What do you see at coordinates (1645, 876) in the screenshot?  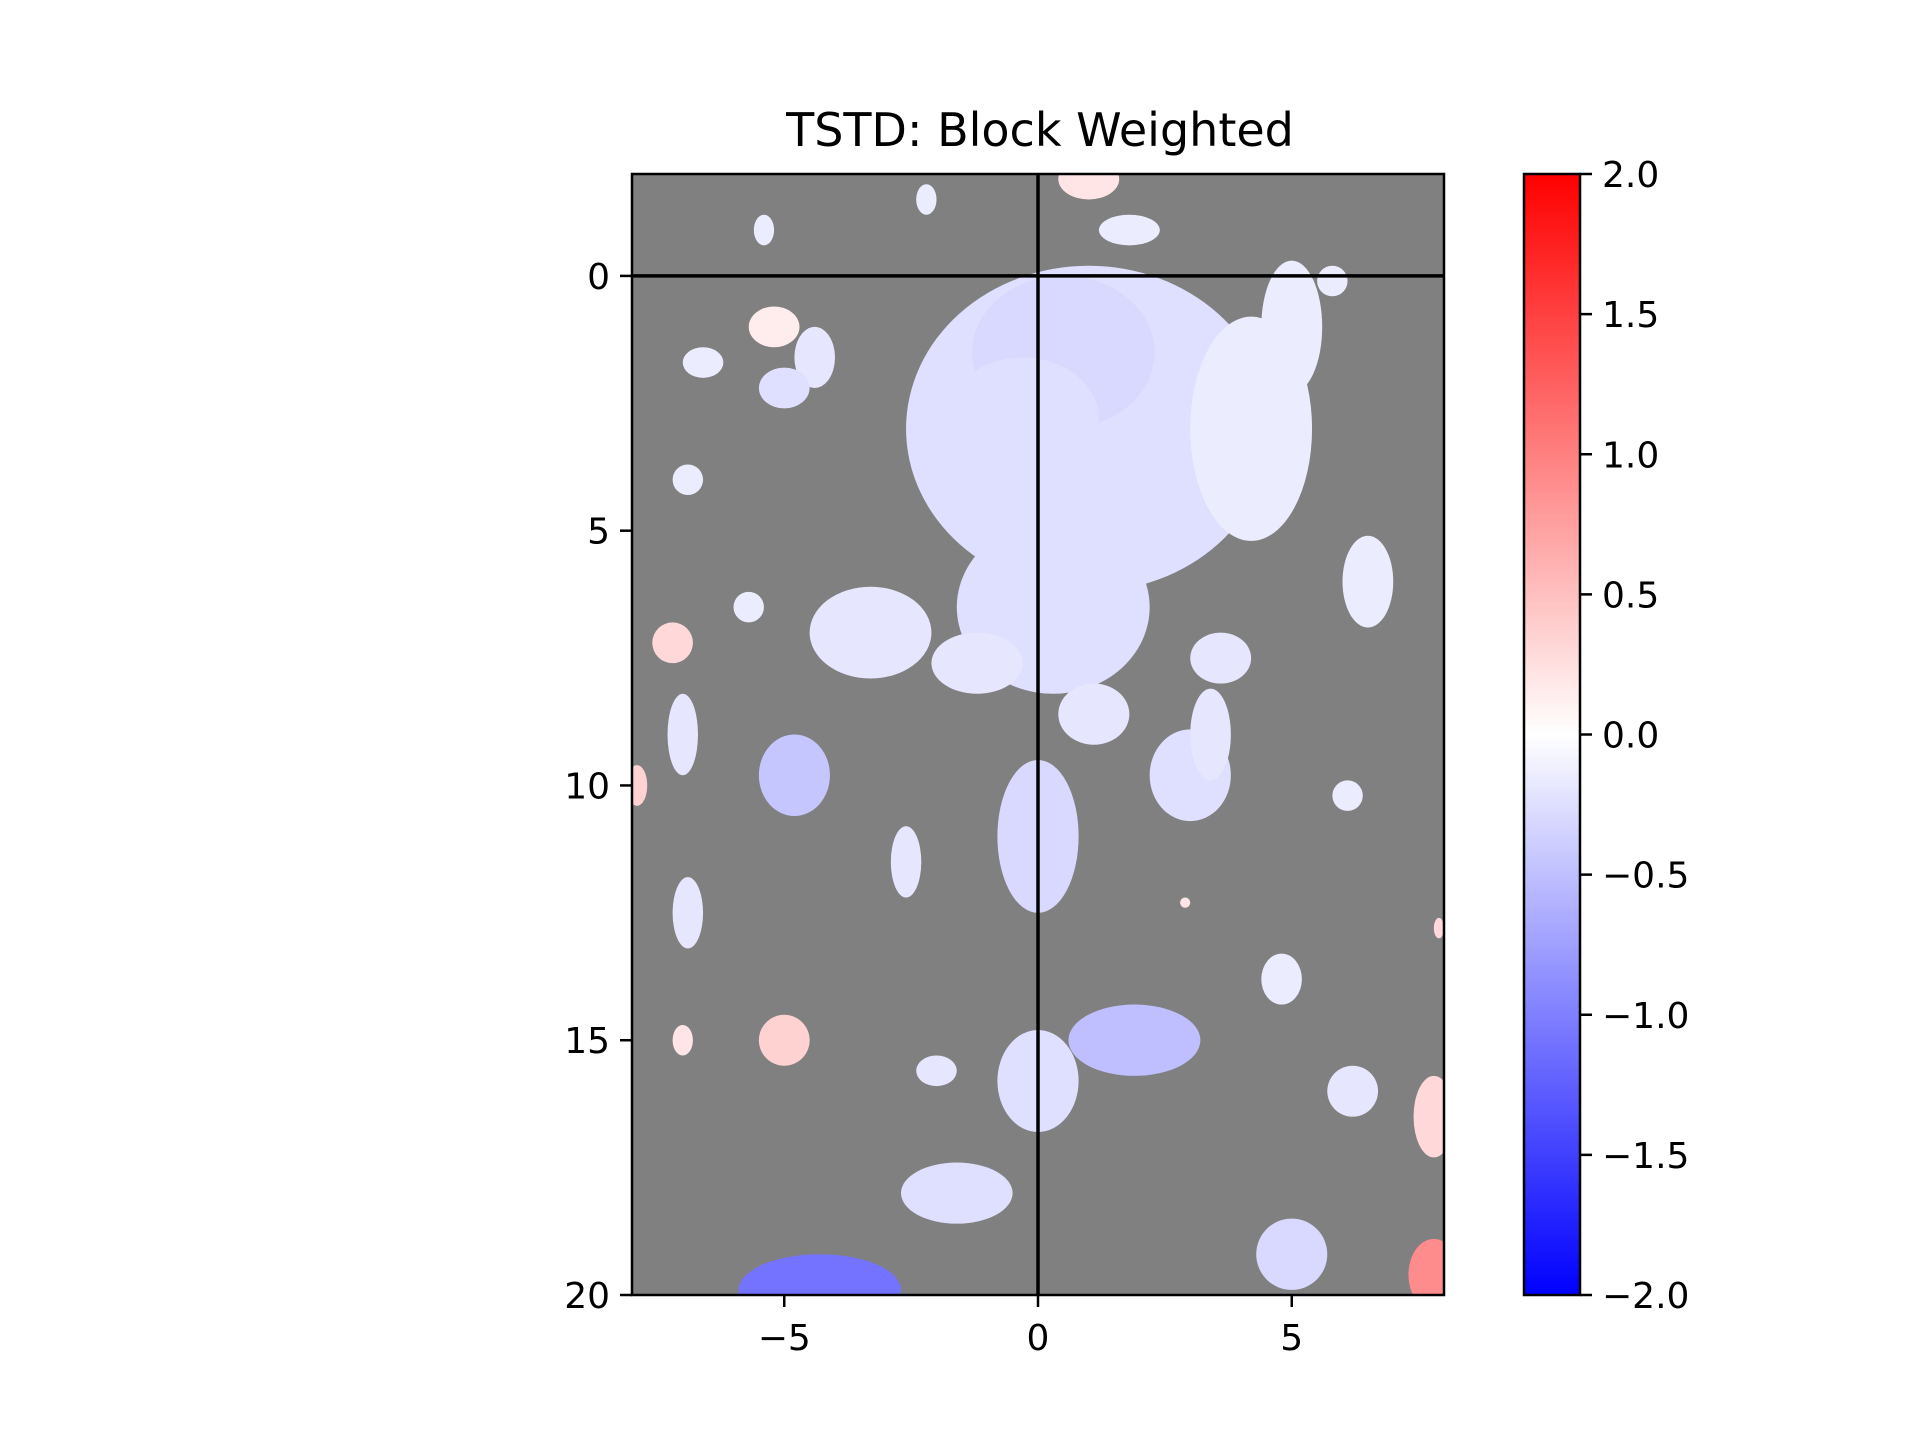 I see `colorbar-tick-label: −0.5` at bounding box center [1645, 876].